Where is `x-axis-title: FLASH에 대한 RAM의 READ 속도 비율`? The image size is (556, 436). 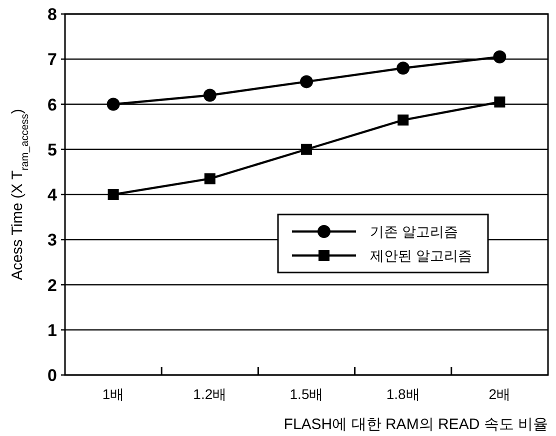
x-axis-title: FLASH에 대한 RAM의 READ 속도 비율 is located at coordinates (416, 424).